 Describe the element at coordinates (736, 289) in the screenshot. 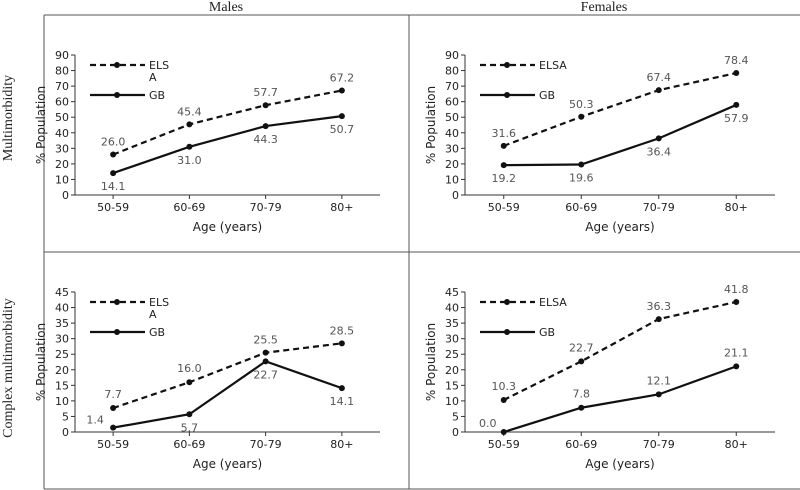

I see `data-label: 41.8` at that location.